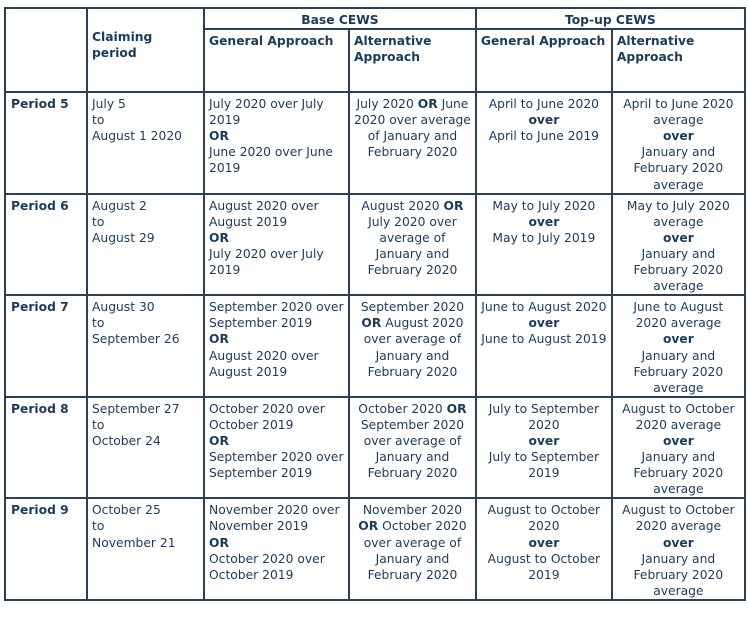 The height and width of the screenshot is (620, 748). Describe the element at coordinates (412, 221) in the screenshot. I see `cell-line: July 2020 over` at that location.